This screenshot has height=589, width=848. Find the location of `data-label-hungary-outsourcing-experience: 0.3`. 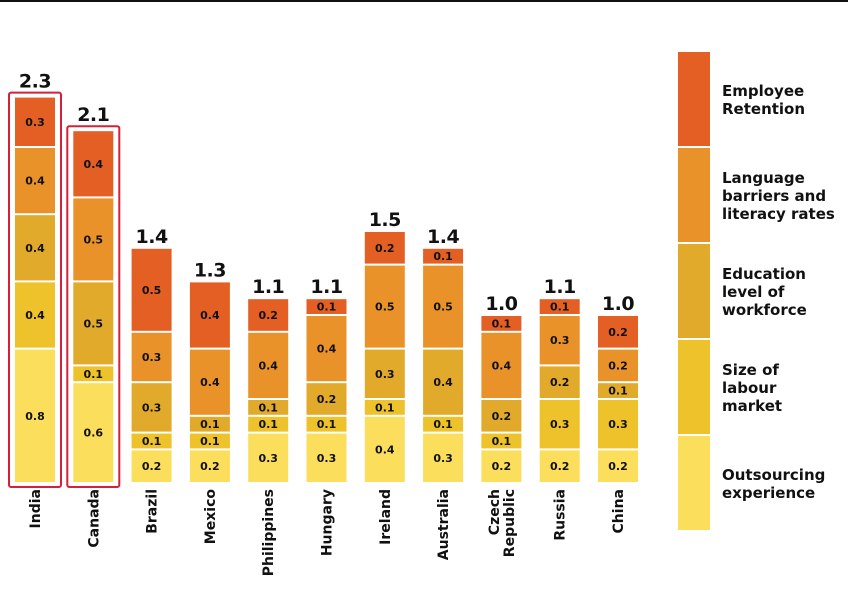

data-label-hungary-outsourcing-experience: 0.3 is located at coordinates (327, 458).